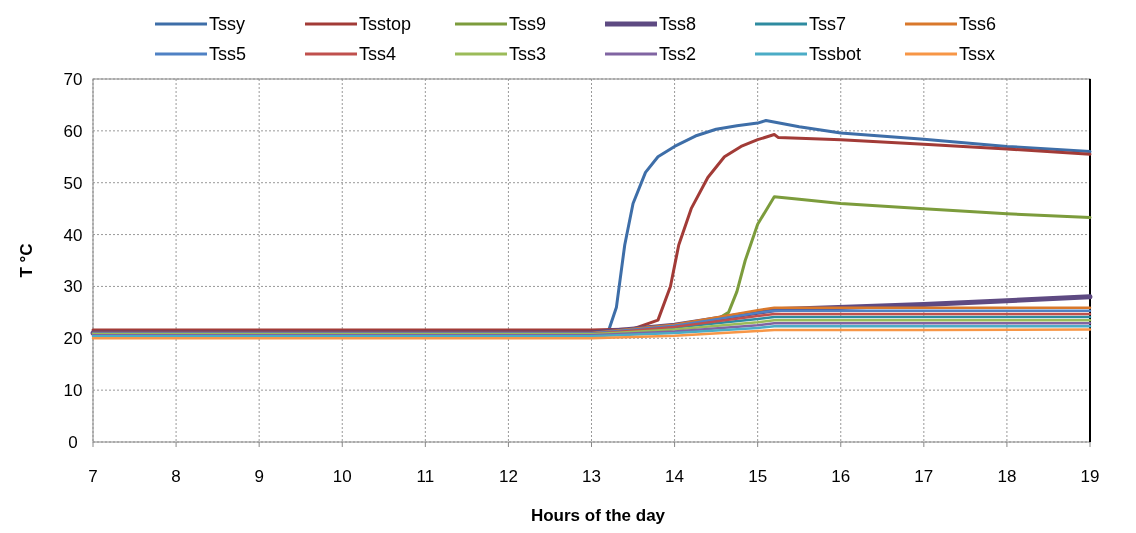 This screenshot has height=533, width=1136. Describe the element at coordinates (342, 476) in the screenshot. I see `x-tick-label: 10` at that location.